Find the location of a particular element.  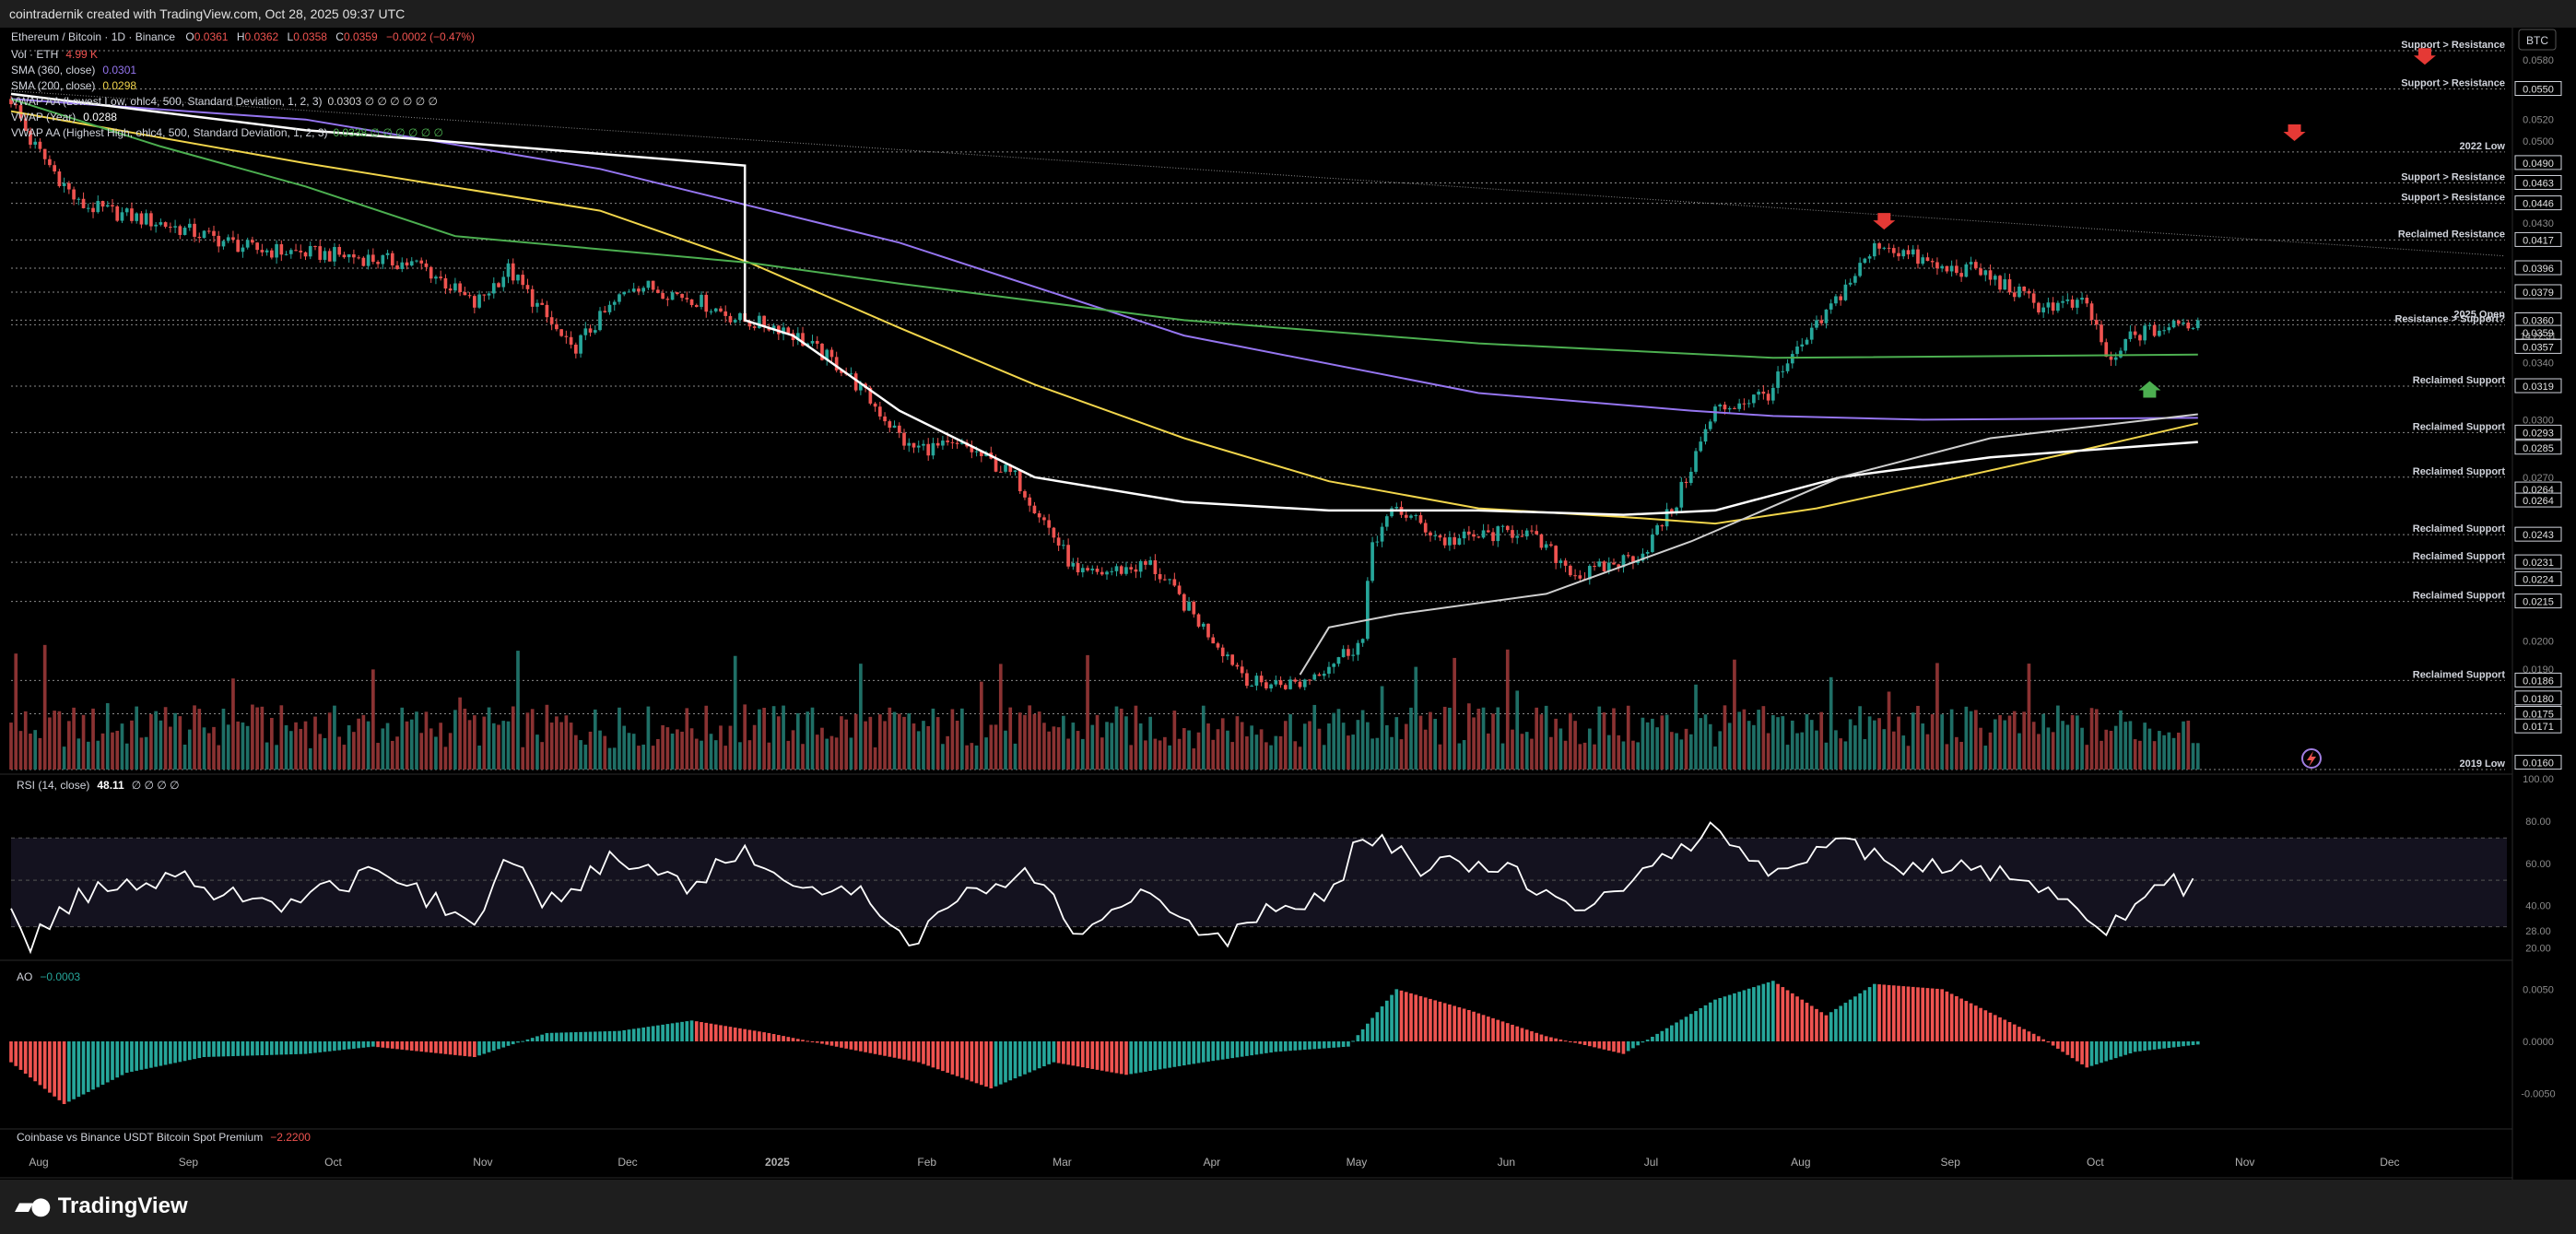

price-label: 0.0160 is located at coordinates (2538, 764).